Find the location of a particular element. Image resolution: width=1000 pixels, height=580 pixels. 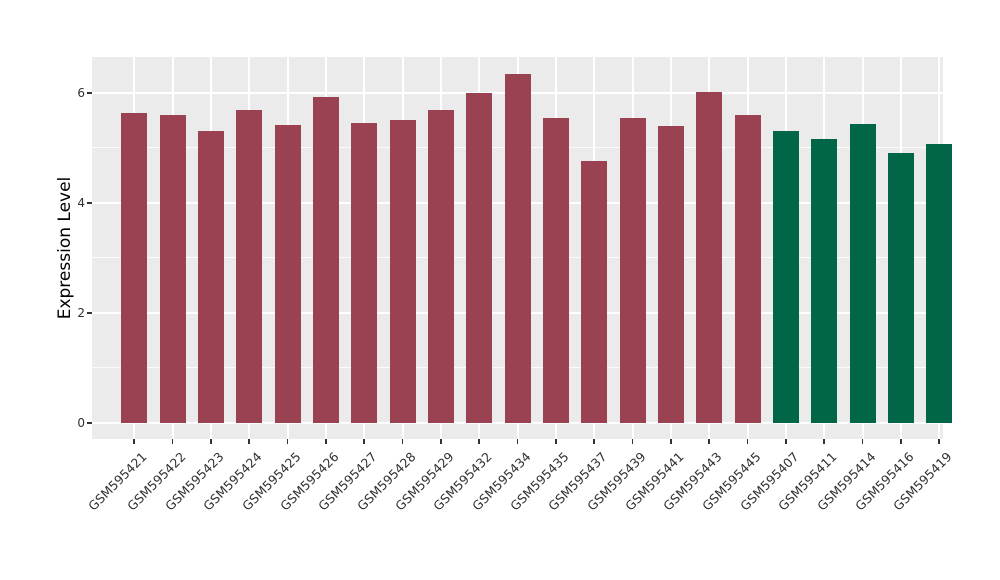

bar-GSM595428 is located at coordinates (402, 271).